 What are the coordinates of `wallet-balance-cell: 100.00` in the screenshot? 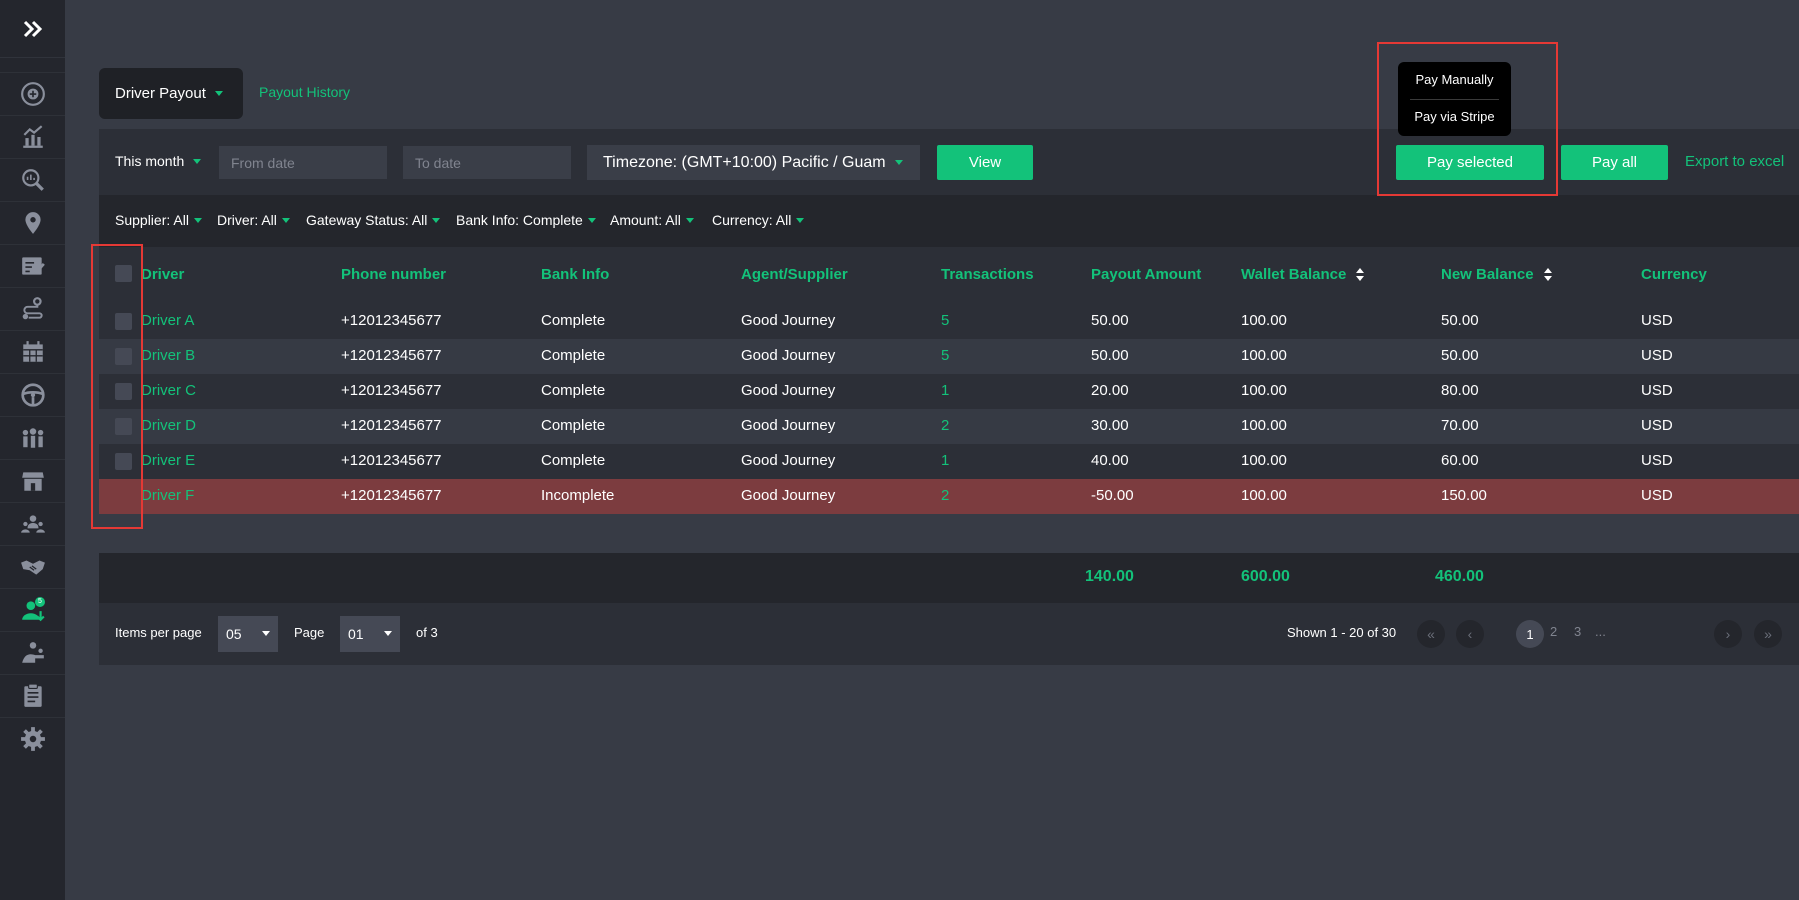 It's located at (1264, 495).